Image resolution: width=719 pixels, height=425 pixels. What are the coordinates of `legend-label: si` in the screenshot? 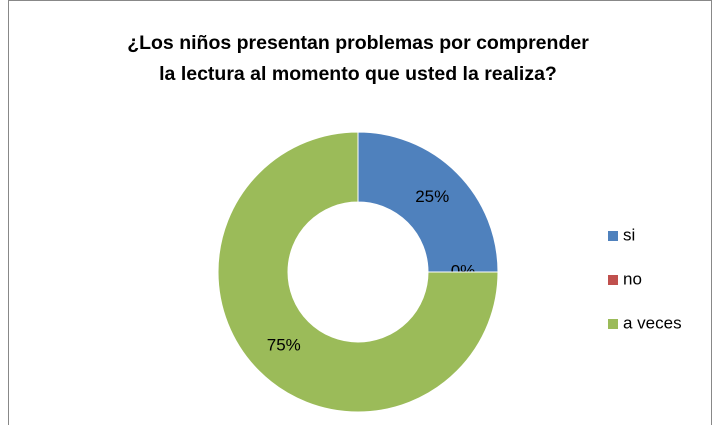 It's located at (629, 234).